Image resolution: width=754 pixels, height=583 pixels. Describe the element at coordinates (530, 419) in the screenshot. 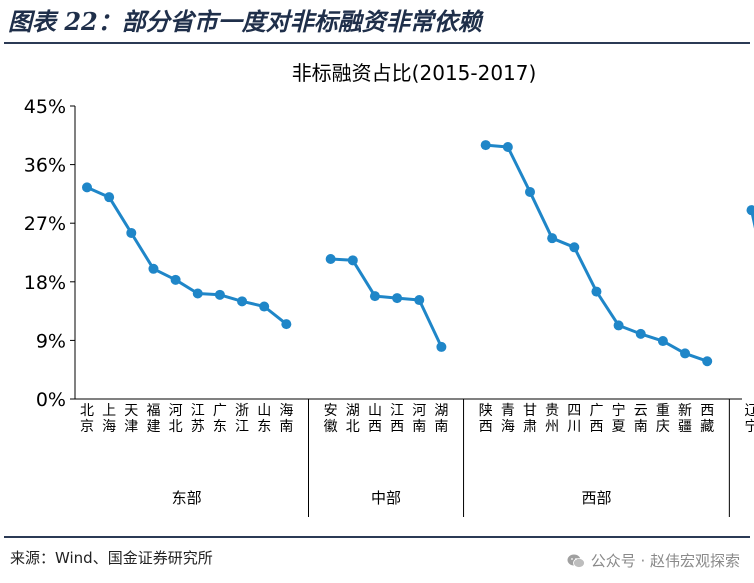

I see `x-tick-label: 甘肃` at that location.